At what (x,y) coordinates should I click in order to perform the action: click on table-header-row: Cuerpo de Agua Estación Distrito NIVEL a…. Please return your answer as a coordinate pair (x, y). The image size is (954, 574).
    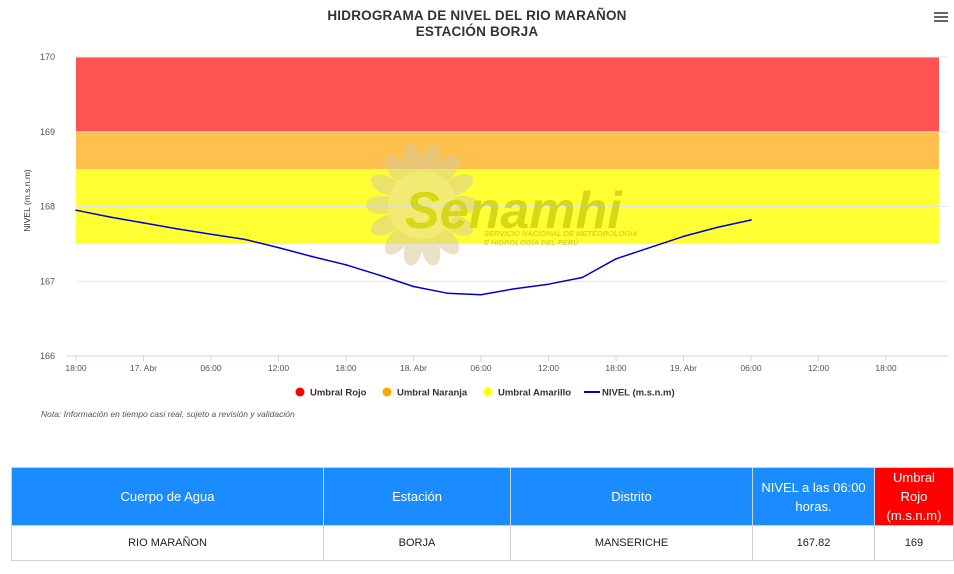
    Looking at the image, I should click on (482, 496).